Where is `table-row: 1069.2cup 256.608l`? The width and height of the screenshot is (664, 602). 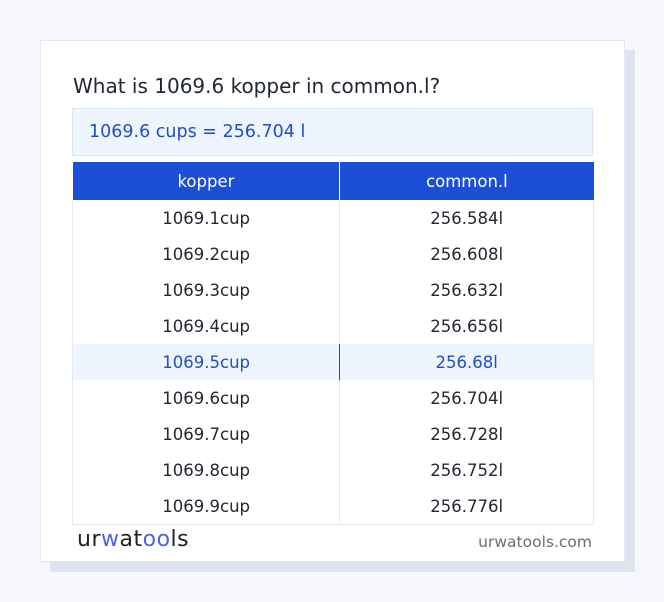
table-row: 1069.2cup 256.608l is located at coordinates (332, 254).